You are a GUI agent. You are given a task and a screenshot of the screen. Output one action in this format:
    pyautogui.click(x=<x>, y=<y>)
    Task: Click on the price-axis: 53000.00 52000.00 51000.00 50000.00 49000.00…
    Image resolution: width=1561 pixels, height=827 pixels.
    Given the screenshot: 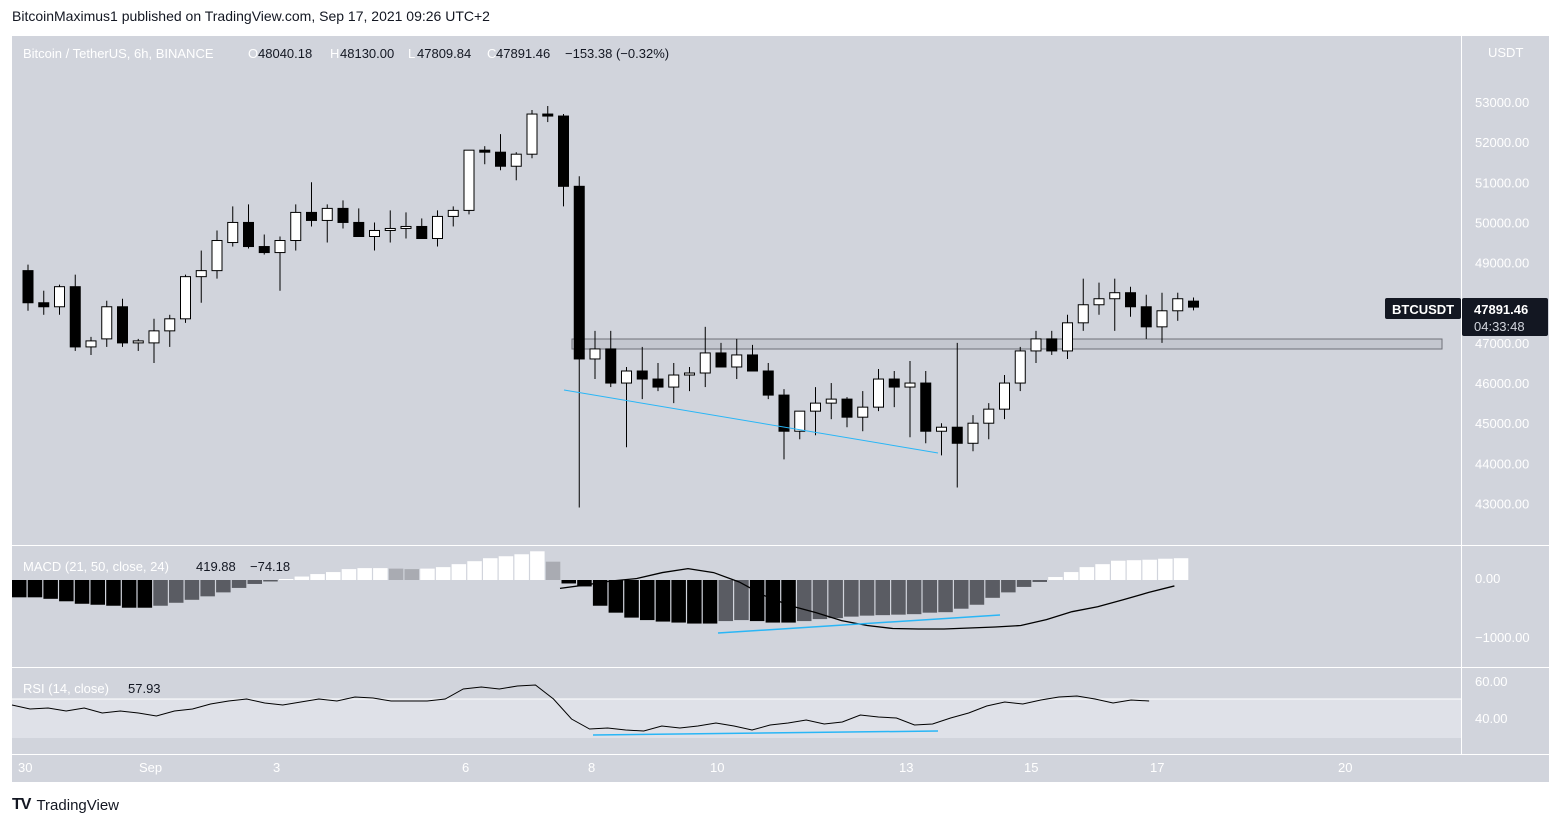 What is the action you would take?
    pyautogui.click(x=1502, y=303)
    